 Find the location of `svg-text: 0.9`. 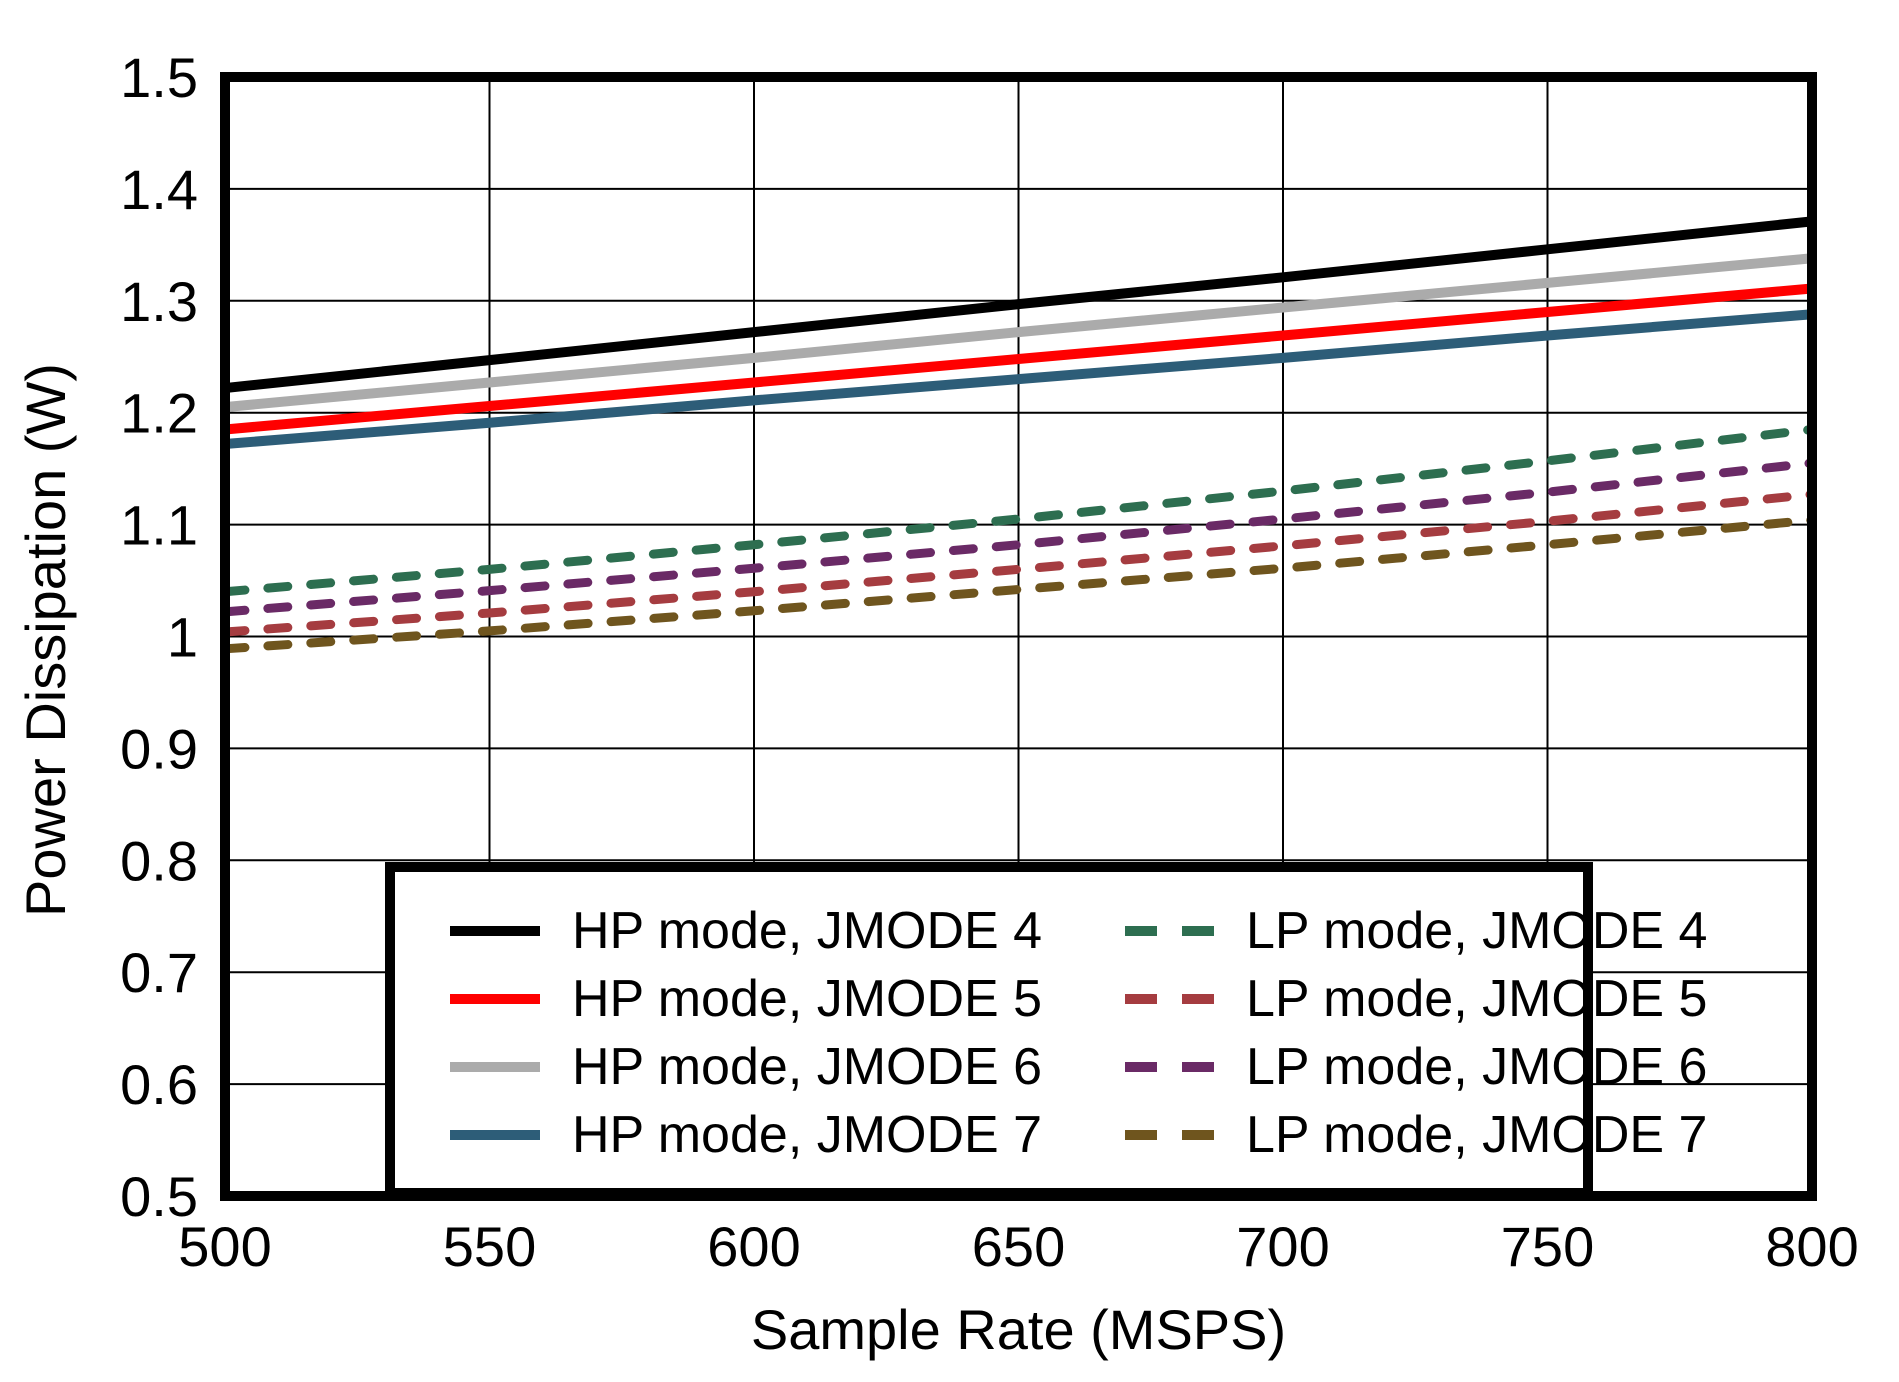

svg-text: 0.9 is located at coordinates (159, 748).